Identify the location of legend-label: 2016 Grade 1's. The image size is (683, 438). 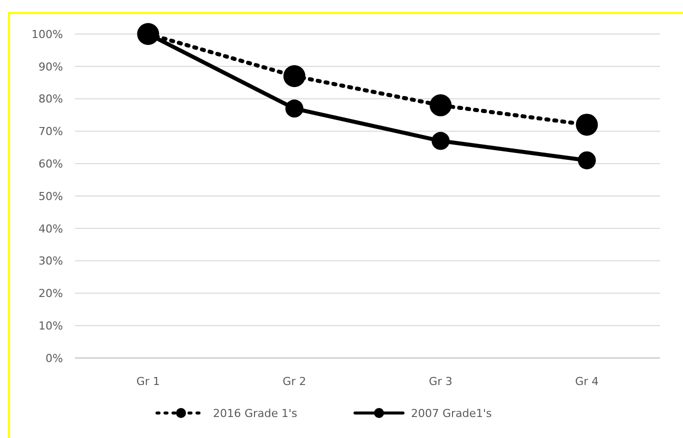
(255, 413).